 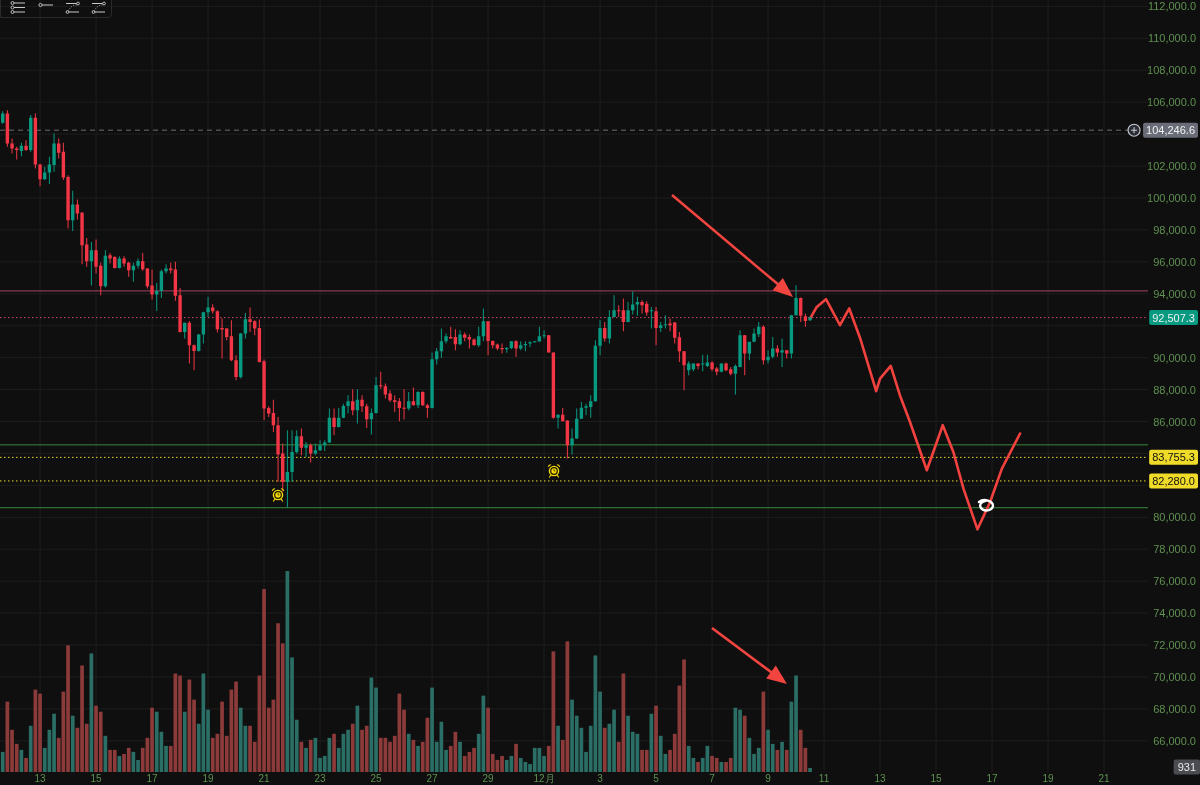 What do you see at coordinates (1171, 197) in the screenshot?
I see `y-tick-label: 100,000.0` at bounding box center [1171, 197].